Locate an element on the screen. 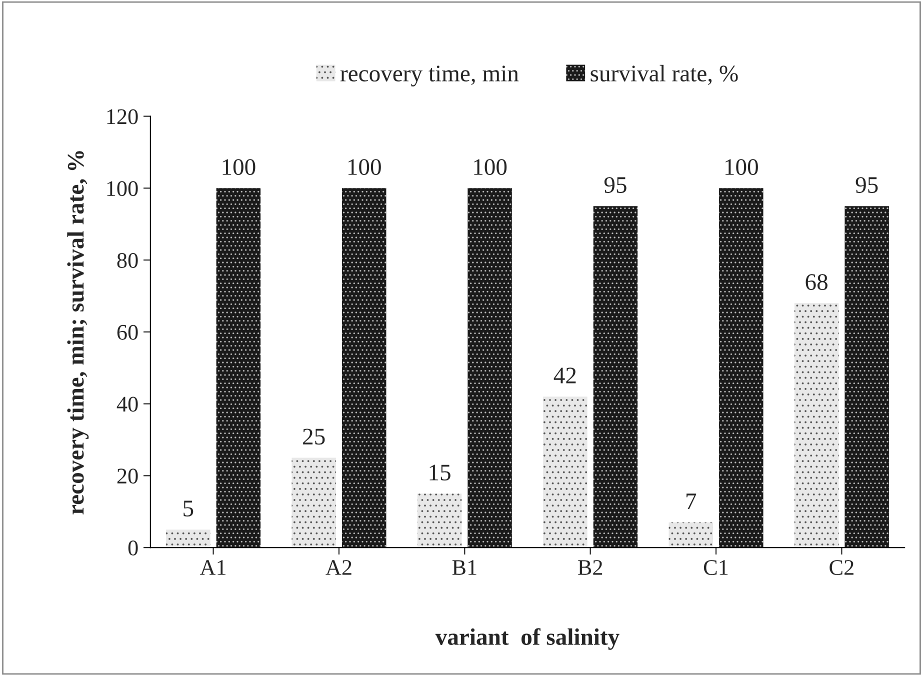  data-label: 5 is located at coordinates (189, 508).